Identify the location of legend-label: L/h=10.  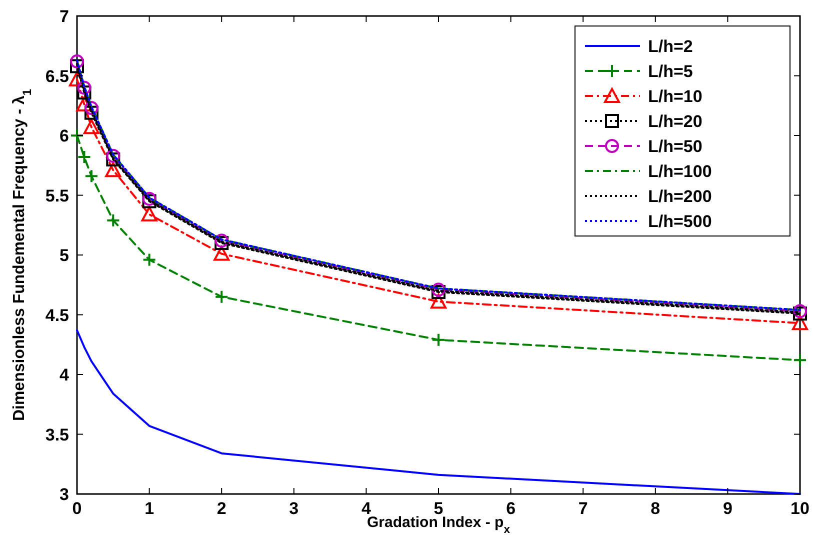
(675, 96).